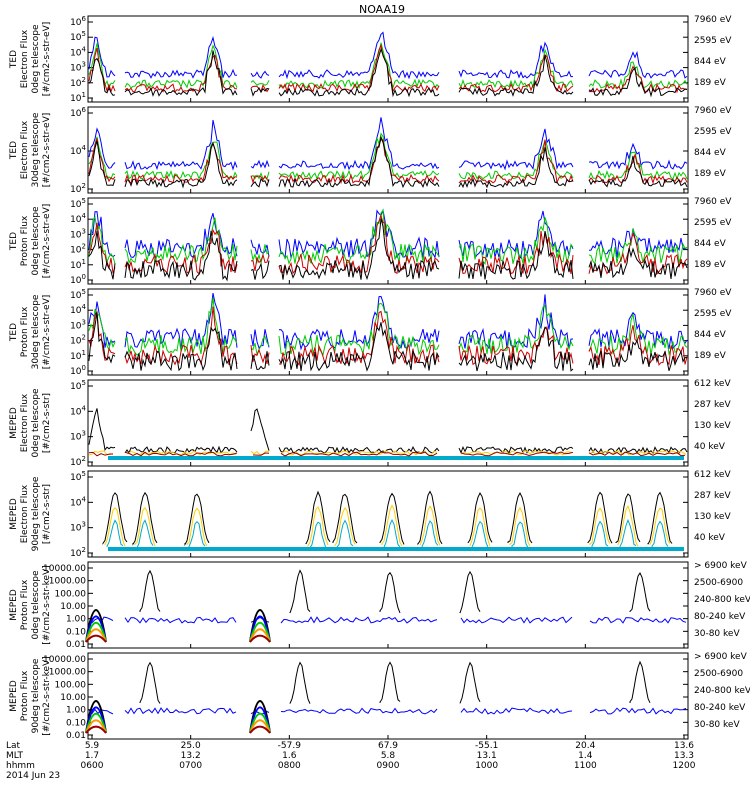 This screenshot has height=800, width=750. What do you see at coordinates (585, 756) in the screenshot?
I see `x-tick-mlt: 1.4` at bounding box center [585, 756].